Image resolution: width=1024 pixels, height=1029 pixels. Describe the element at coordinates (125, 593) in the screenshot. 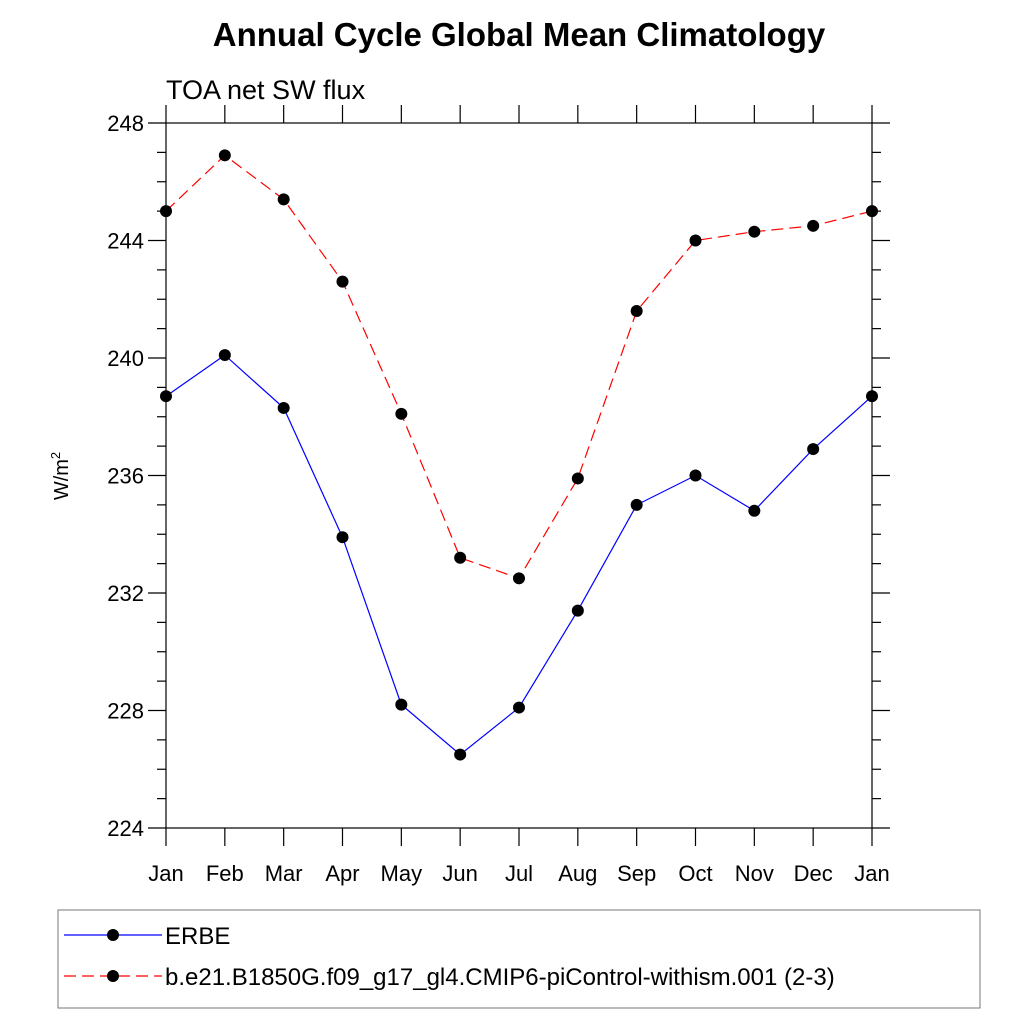

I see `y-tick-label: 232` at that location.